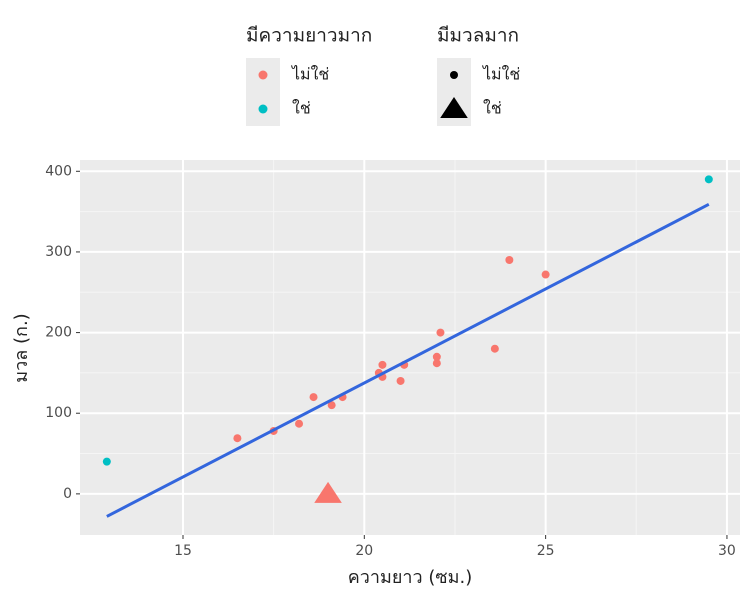 This screenshot has width=750, height=600. What do you see at coordinates (58, 171) in the screenshot?
I see `y-tick-label: 400` at bounding box center [58, 171].